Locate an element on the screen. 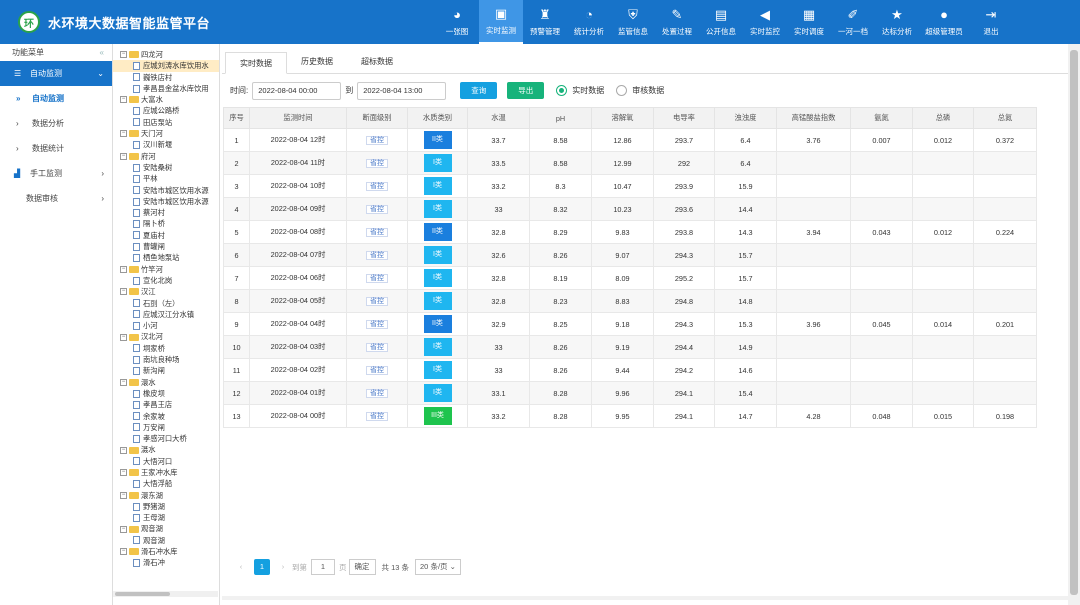 This screenshot has height=605, width=1080. page-vscrollbar-thumb is located at coordinates (1074, 322).